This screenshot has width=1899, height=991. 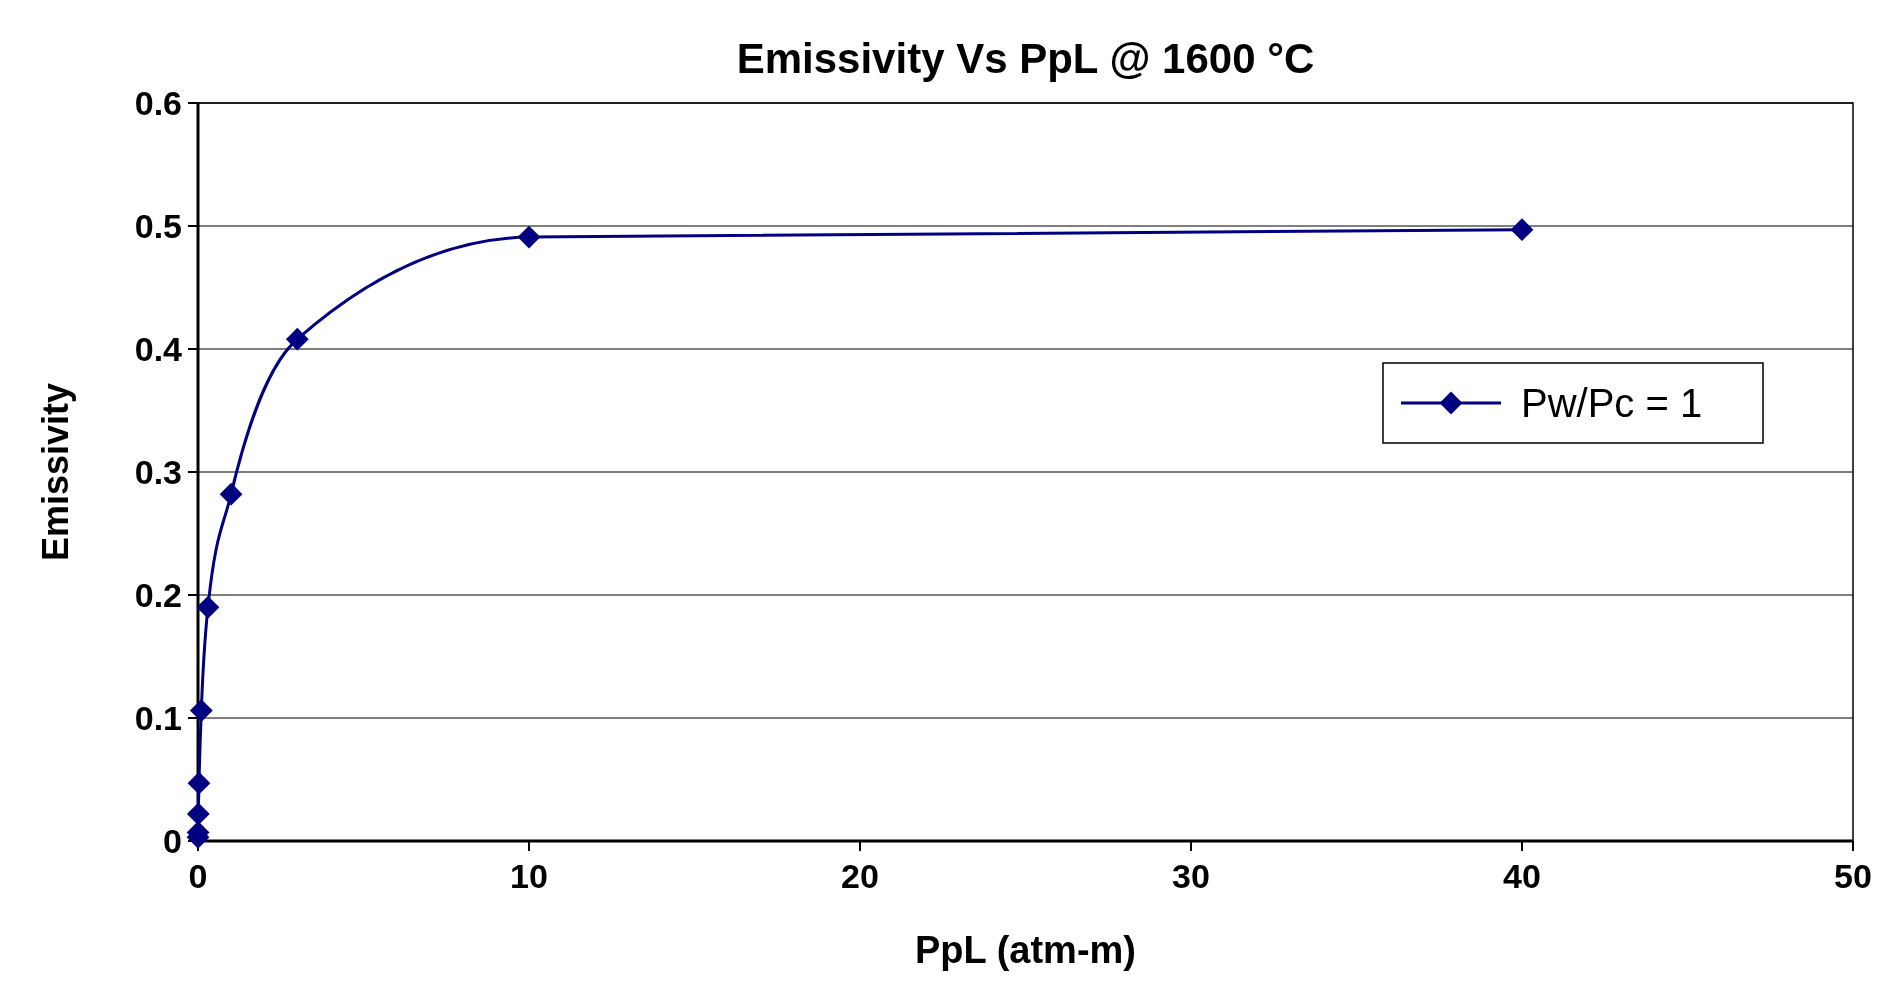 I want to click on x-tick-label: 10, so click(x=529, y=876).